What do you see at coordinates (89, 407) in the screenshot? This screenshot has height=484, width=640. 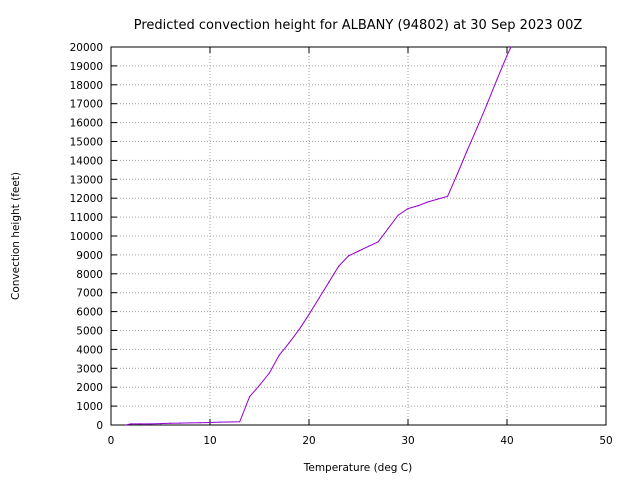 I see `y-tick-label: 1000` at bounding box center [89, 407].